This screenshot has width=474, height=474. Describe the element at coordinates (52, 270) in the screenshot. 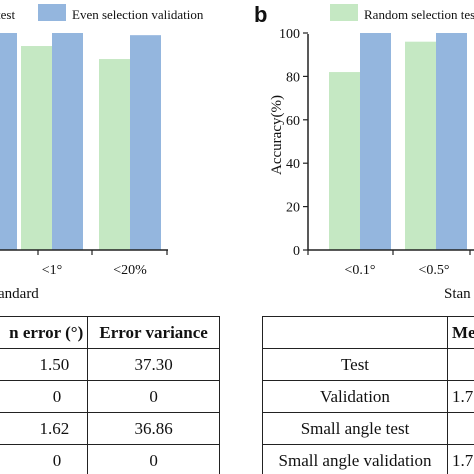

I see `a-x-tick-label: <1°` at that location.